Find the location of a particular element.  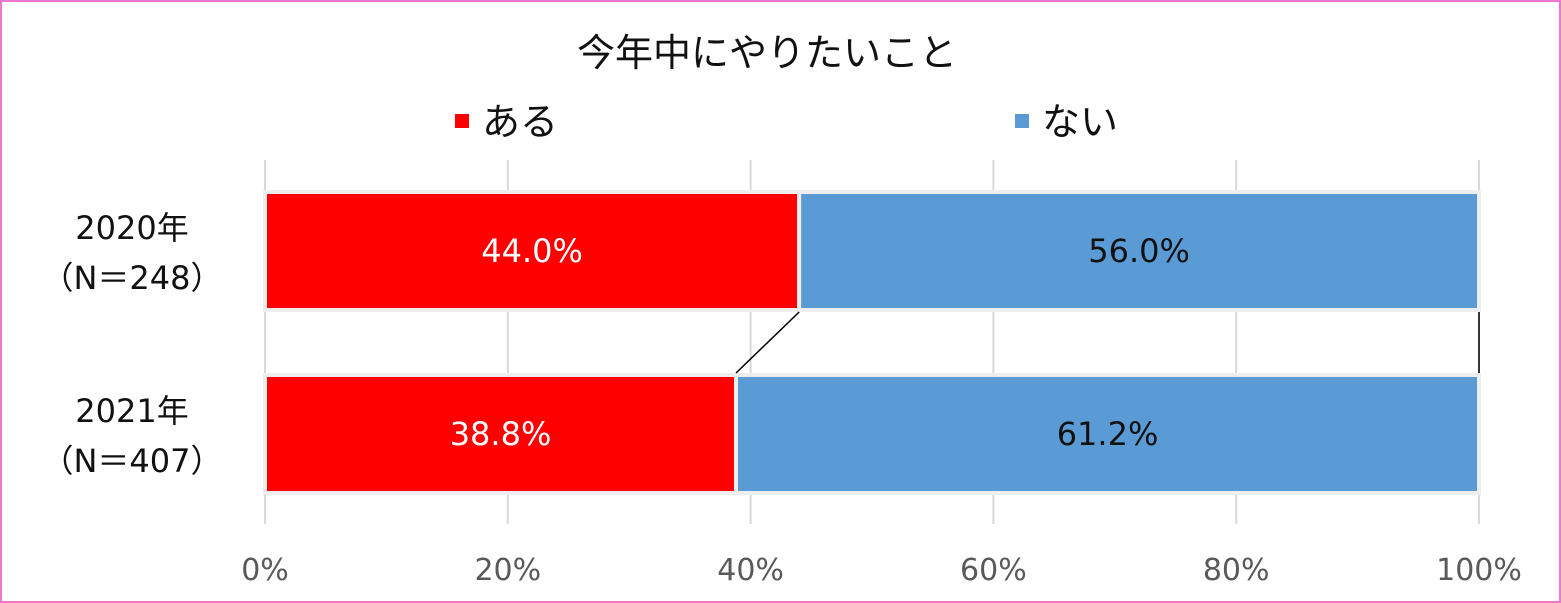

legend-item-nai: ない is located at coordinates (1066, 122).